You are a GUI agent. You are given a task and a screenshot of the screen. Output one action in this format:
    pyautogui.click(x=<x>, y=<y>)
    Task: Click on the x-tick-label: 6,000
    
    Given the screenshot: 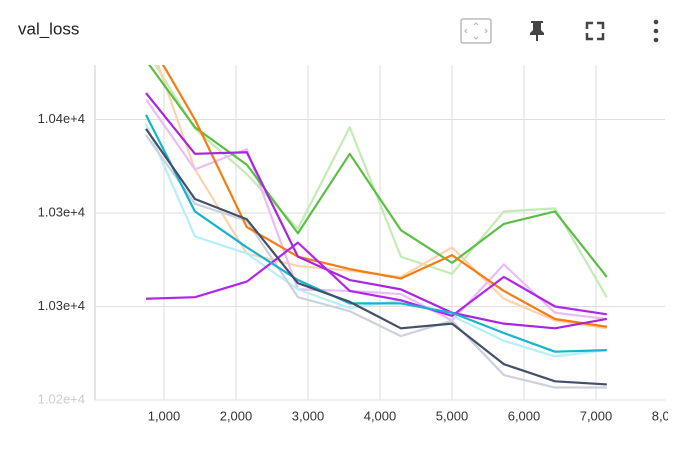 What is the action you would take?
    pyautogui.click(x=524, y=415)
    